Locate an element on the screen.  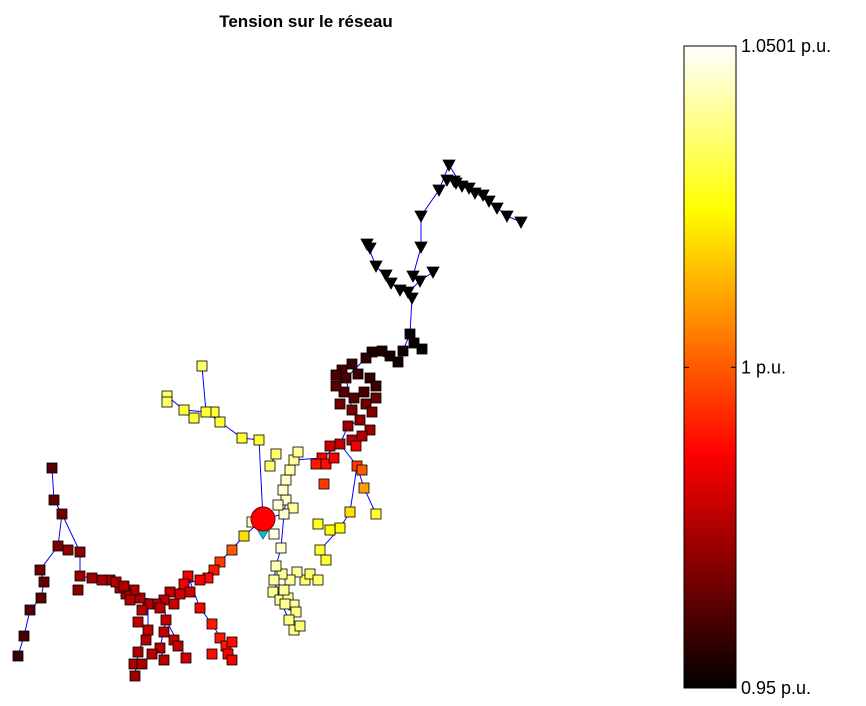
chart-title: Tension sur le réseau is located at coordinates (306, 21).